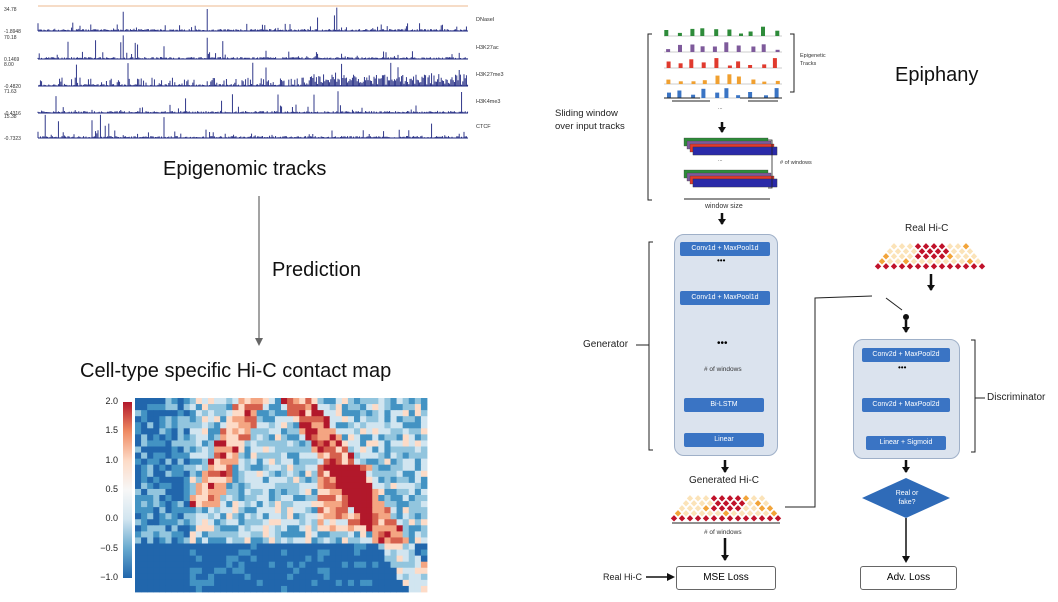 This screenshot has width=1058, height=602. Describe the element at coordinates (776, 93) in the screenshot. I see `mini-track-peak` at that location.